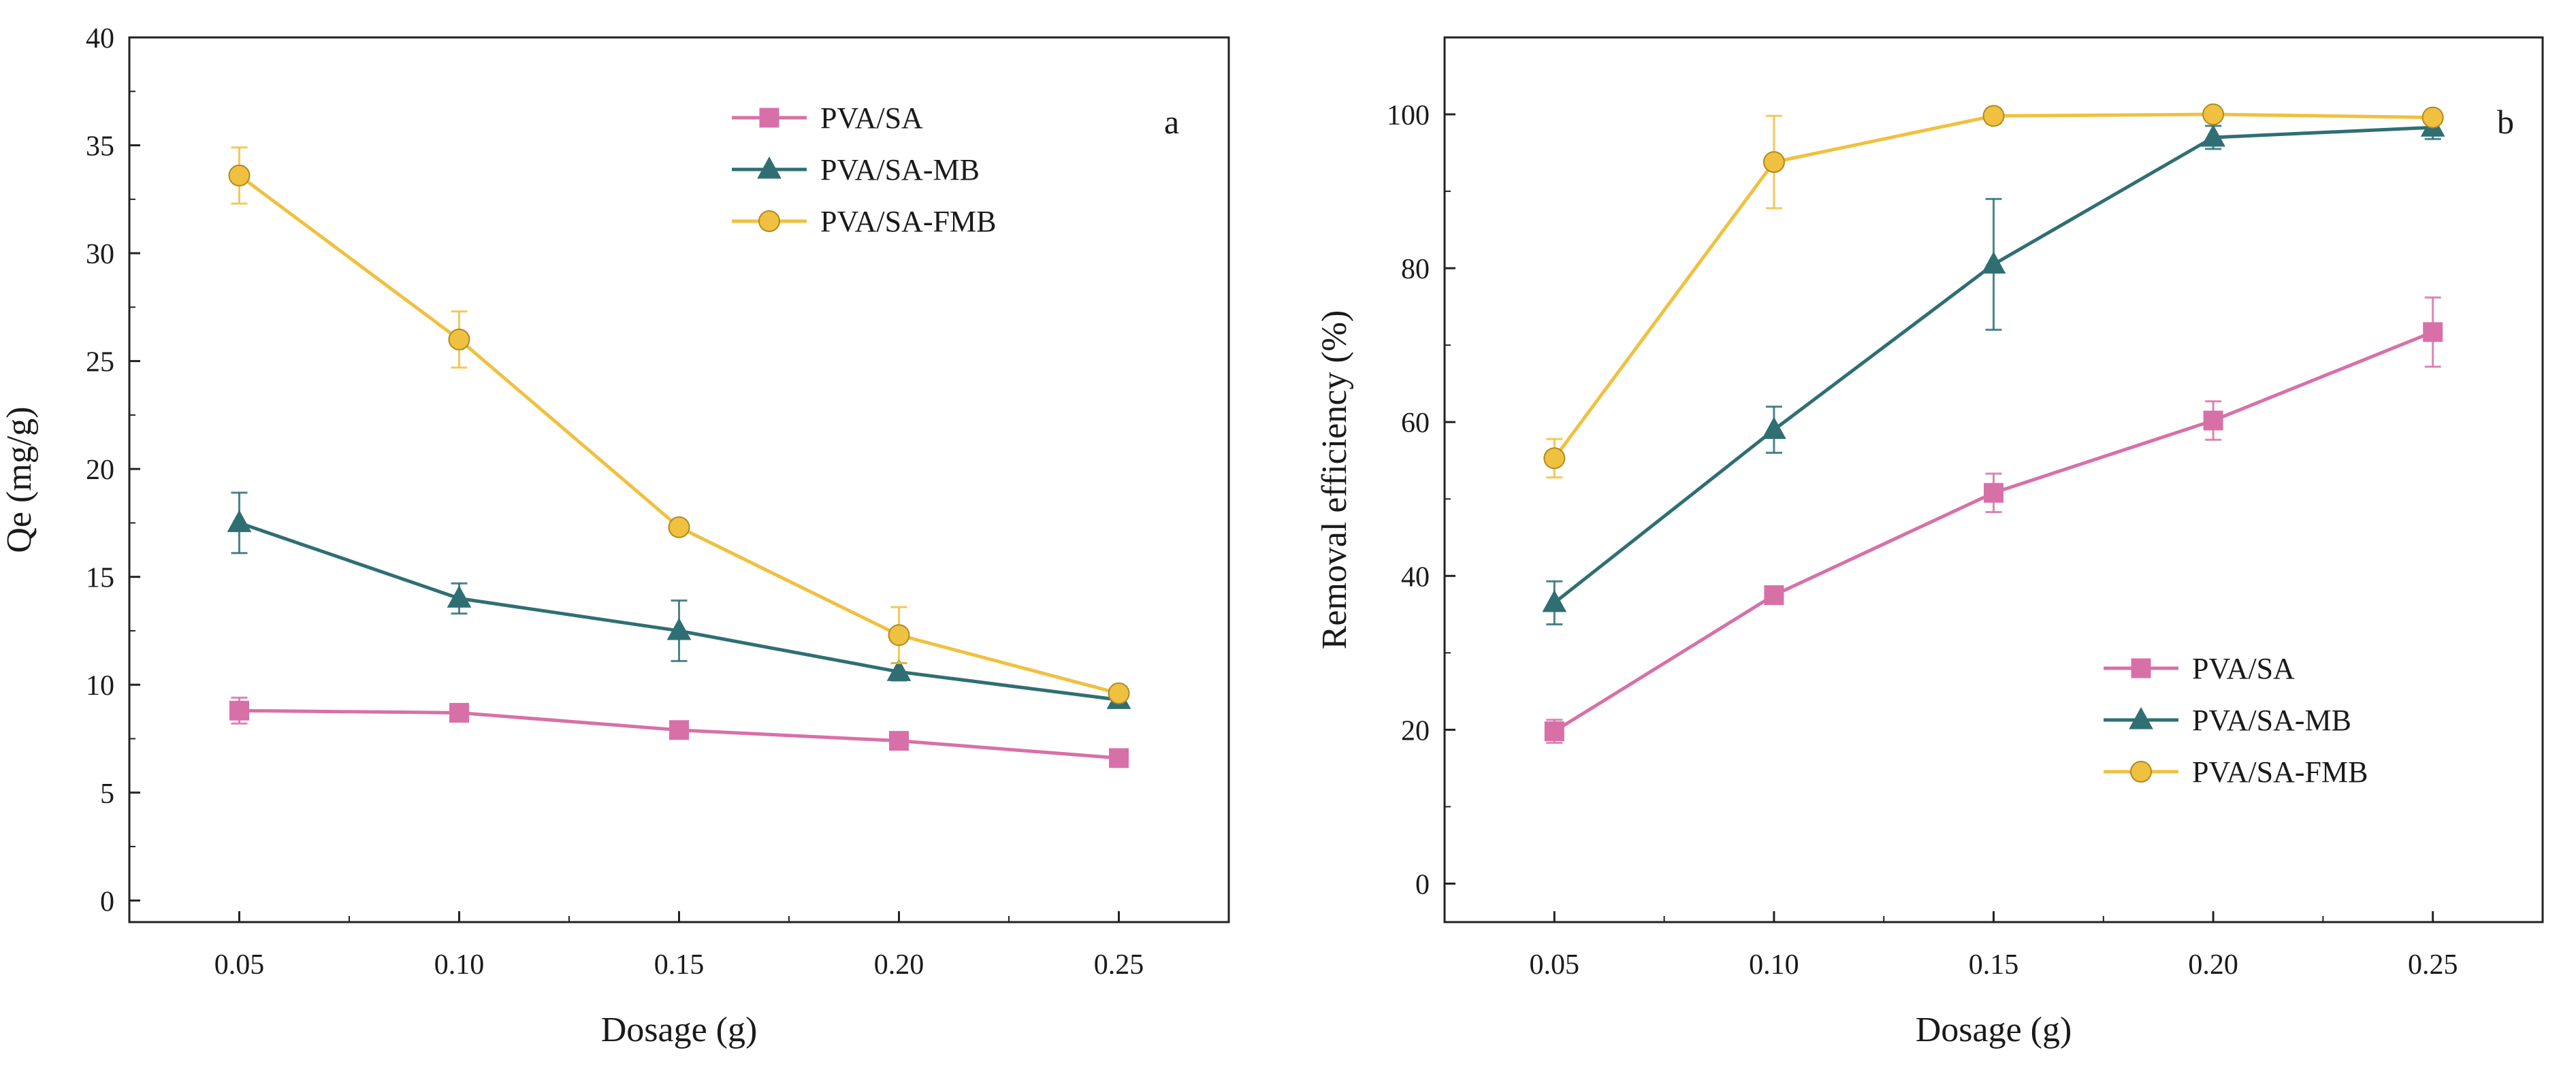 The width and height of the screenshot is (2576, 1082). I want to click on y-tick-label: 35, so click(100, 147).